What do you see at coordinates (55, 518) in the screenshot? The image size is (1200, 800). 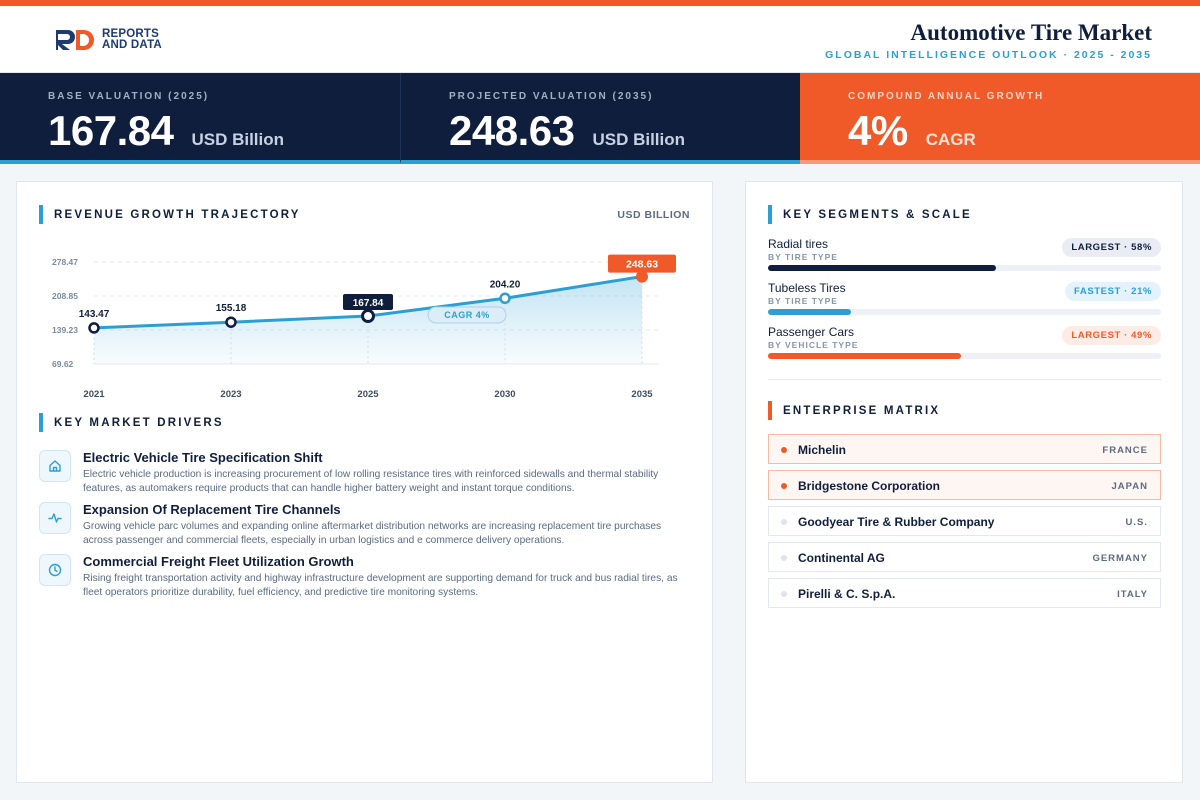 I see `activity-icon` at bounding box center [55, 518].